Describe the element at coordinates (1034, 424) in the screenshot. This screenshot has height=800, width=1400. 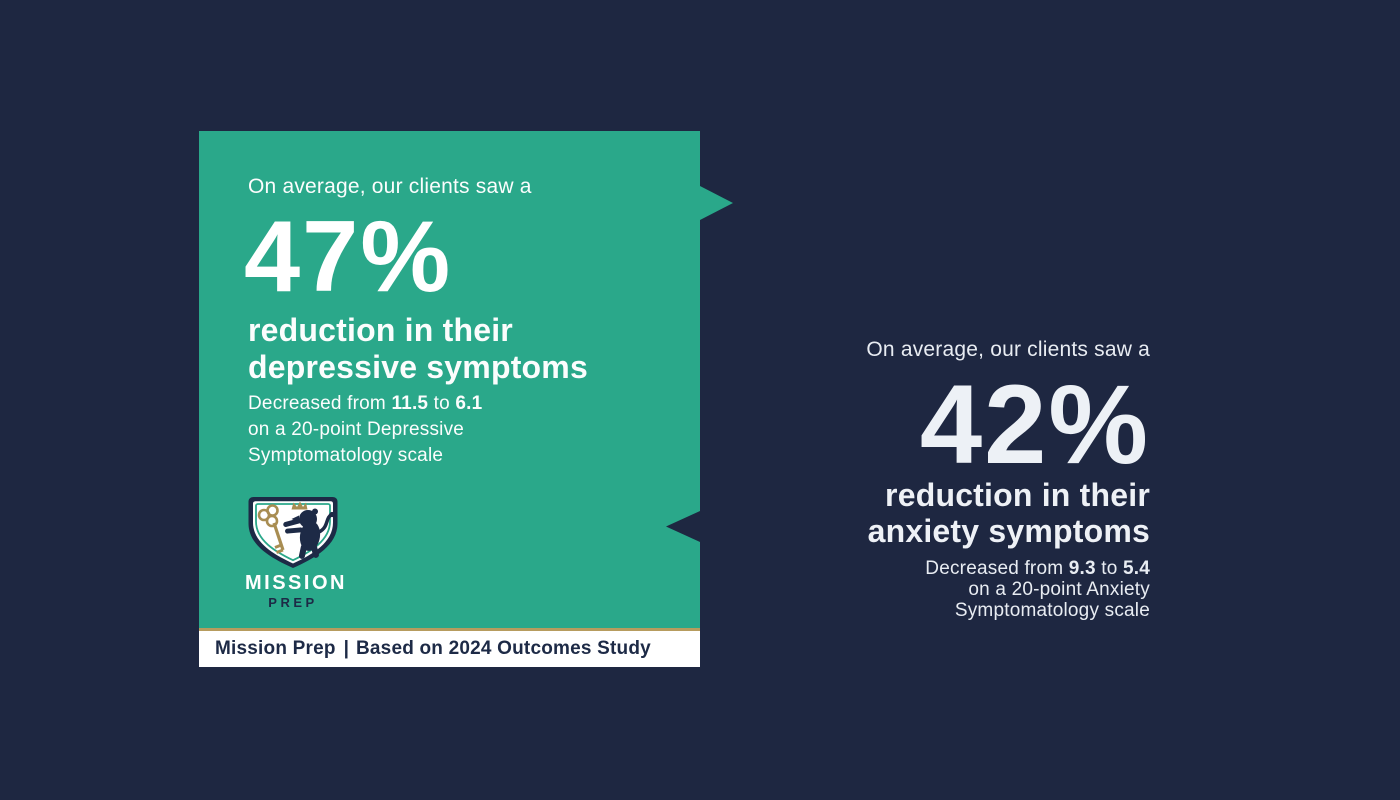
I see `anxiety-stat-value: 42%` at that location.